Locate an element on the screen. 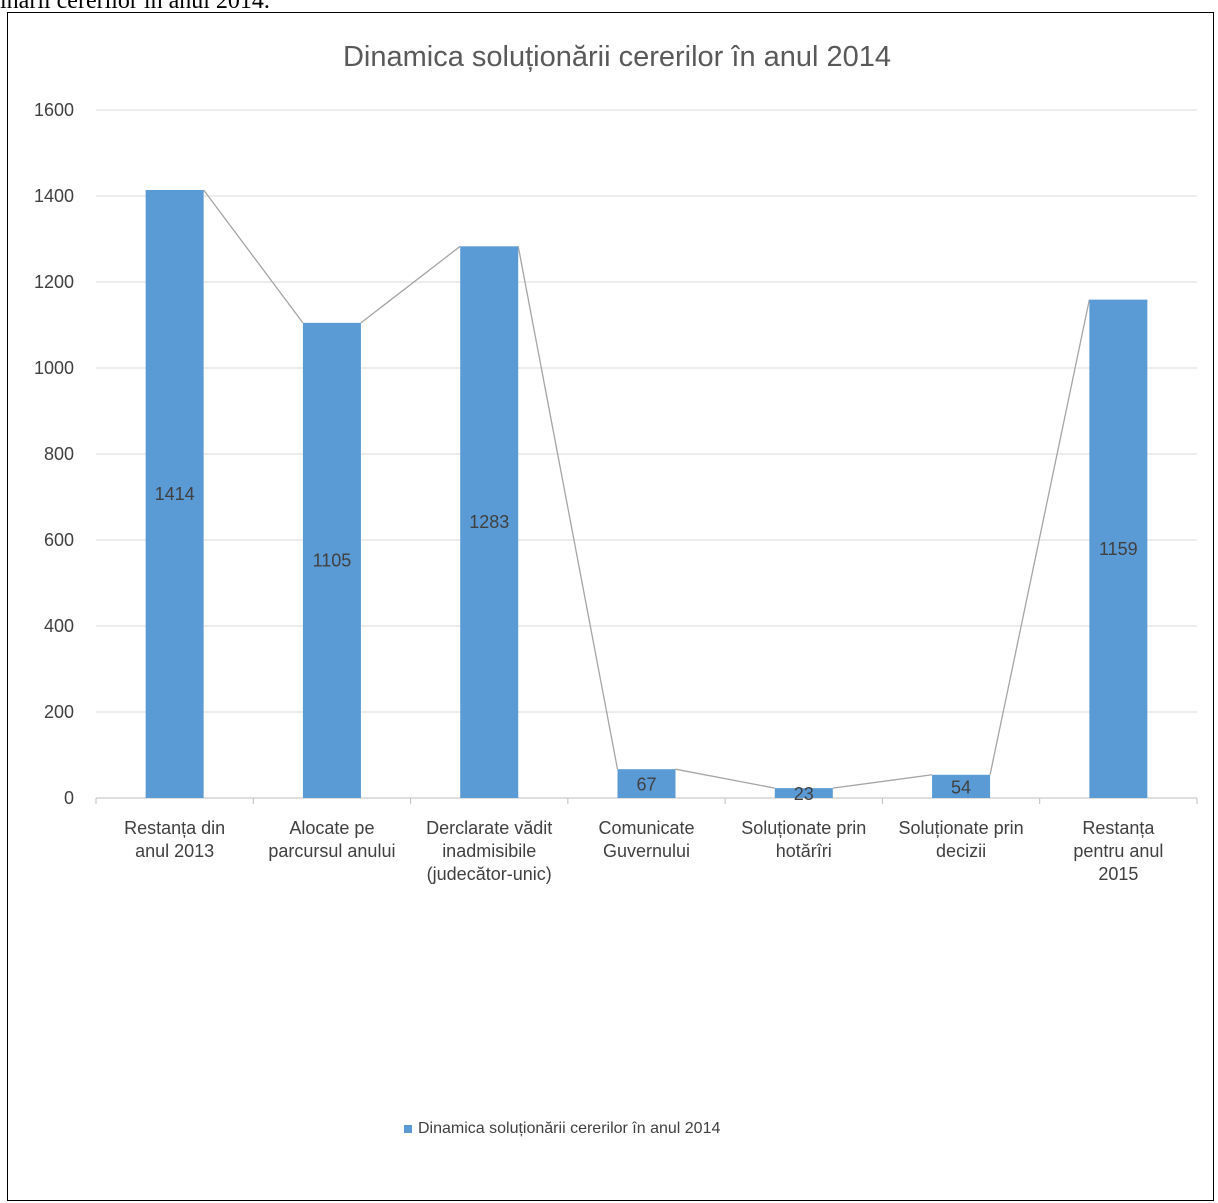  x-tick-label: anul 2013 is located at coordinates (174, 851).